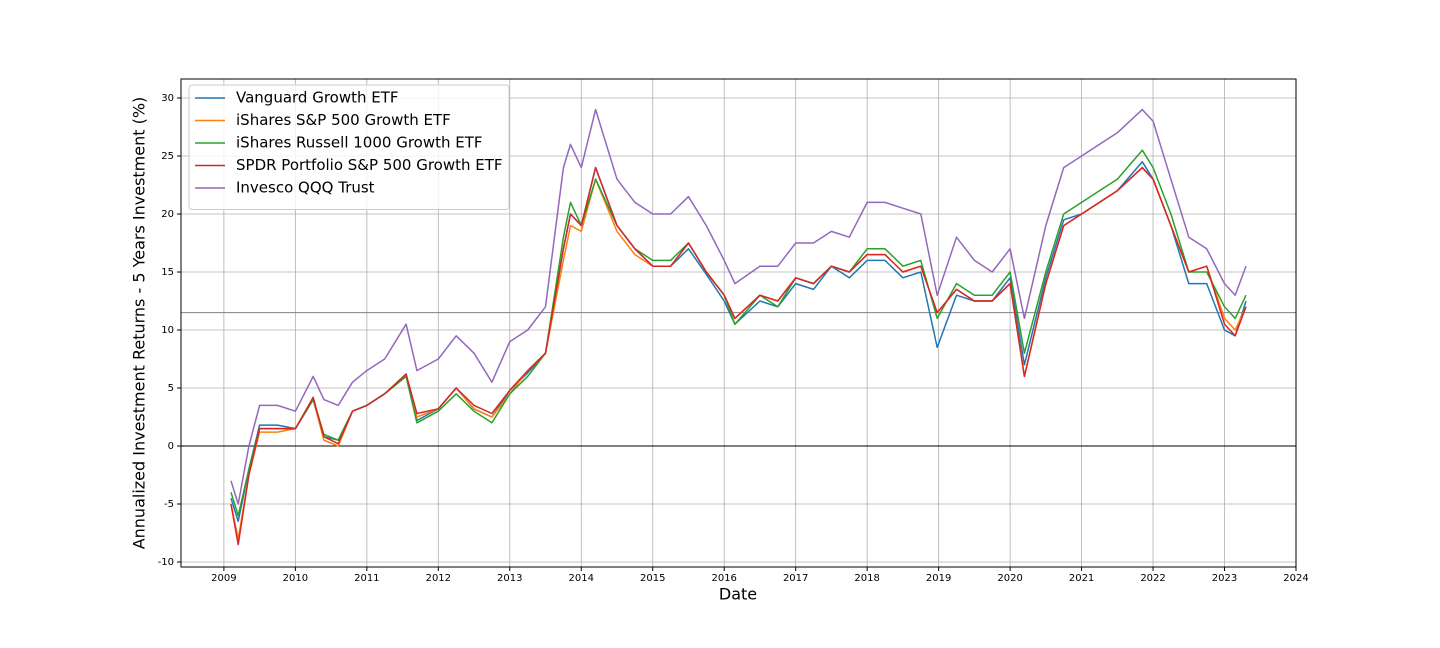 The width and height of the screenshot is (1440, 648). I want to click on x-tick-label: 2022, so click(1152, 578).